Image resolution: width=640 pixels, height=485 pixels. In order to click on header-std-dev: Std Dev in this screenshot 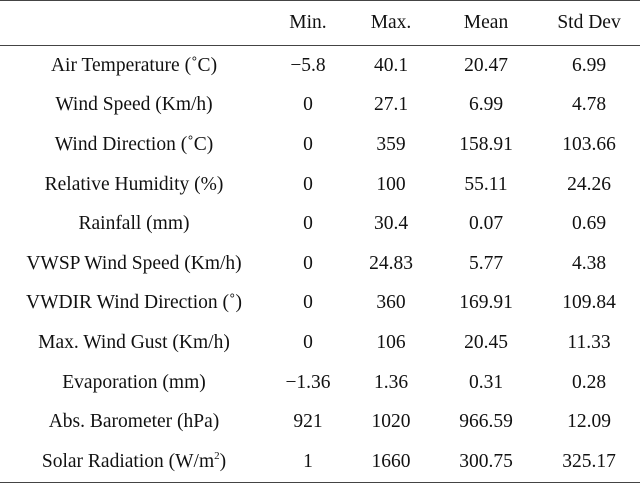, I will do `click(589, 23)`.